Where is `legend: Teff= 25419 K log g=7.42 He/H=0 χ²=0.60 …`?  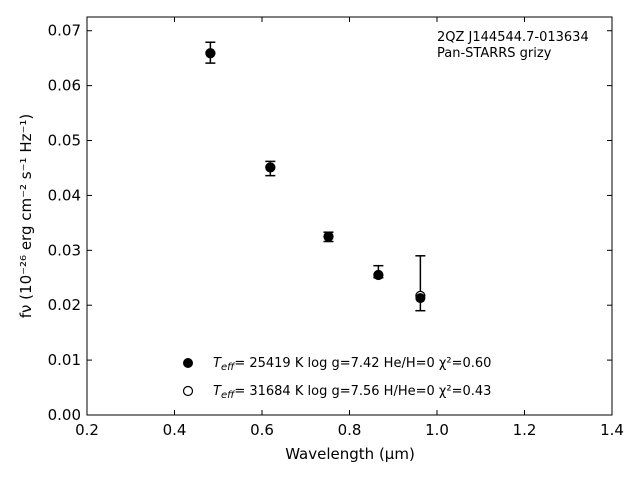
legend: Teff= 25419 K log g=7.42 He/H=0 χ²=0.60 … is located at coordinates (336, 378).